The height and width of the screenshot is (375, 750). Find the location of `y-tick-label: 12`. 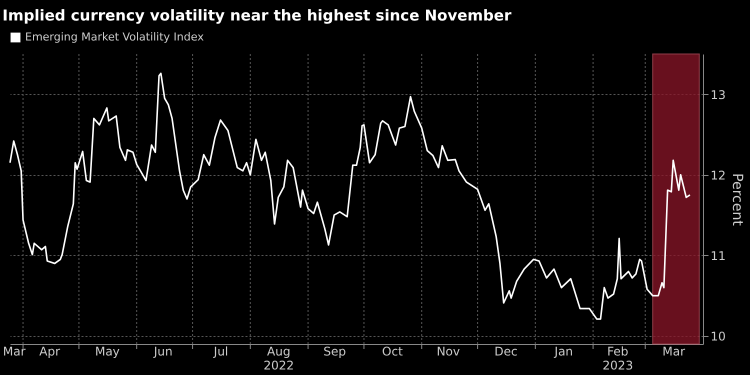

y-tick-label: 12 is located at coordinates (718, 175).